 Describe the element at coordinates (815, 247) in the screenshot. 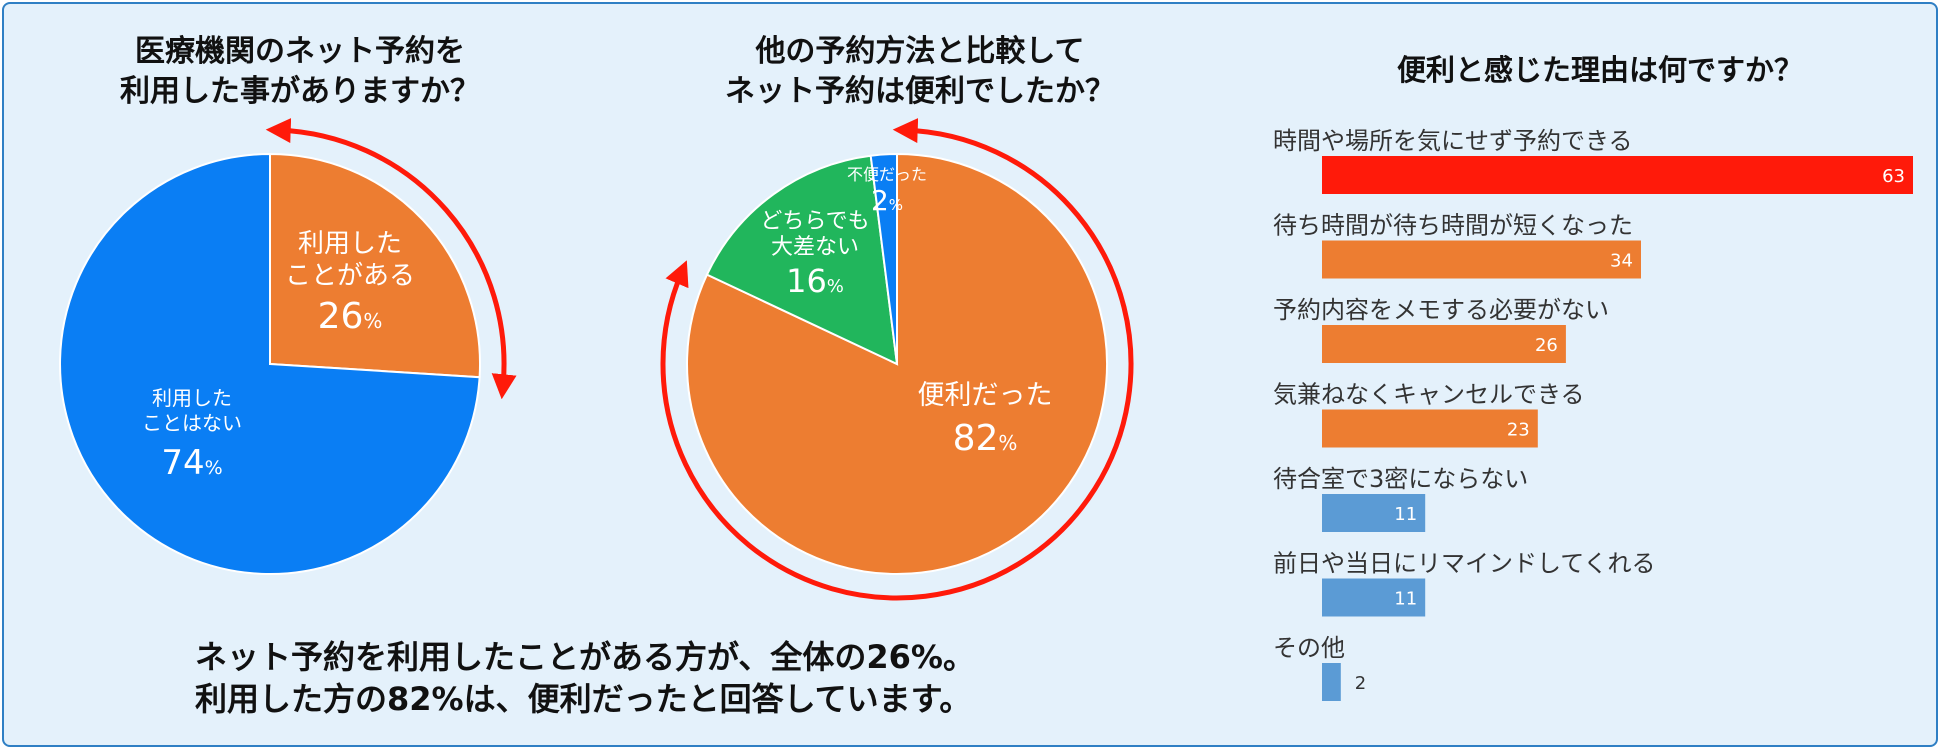

I see `pie2-slice-label: 大差ない` at that location.